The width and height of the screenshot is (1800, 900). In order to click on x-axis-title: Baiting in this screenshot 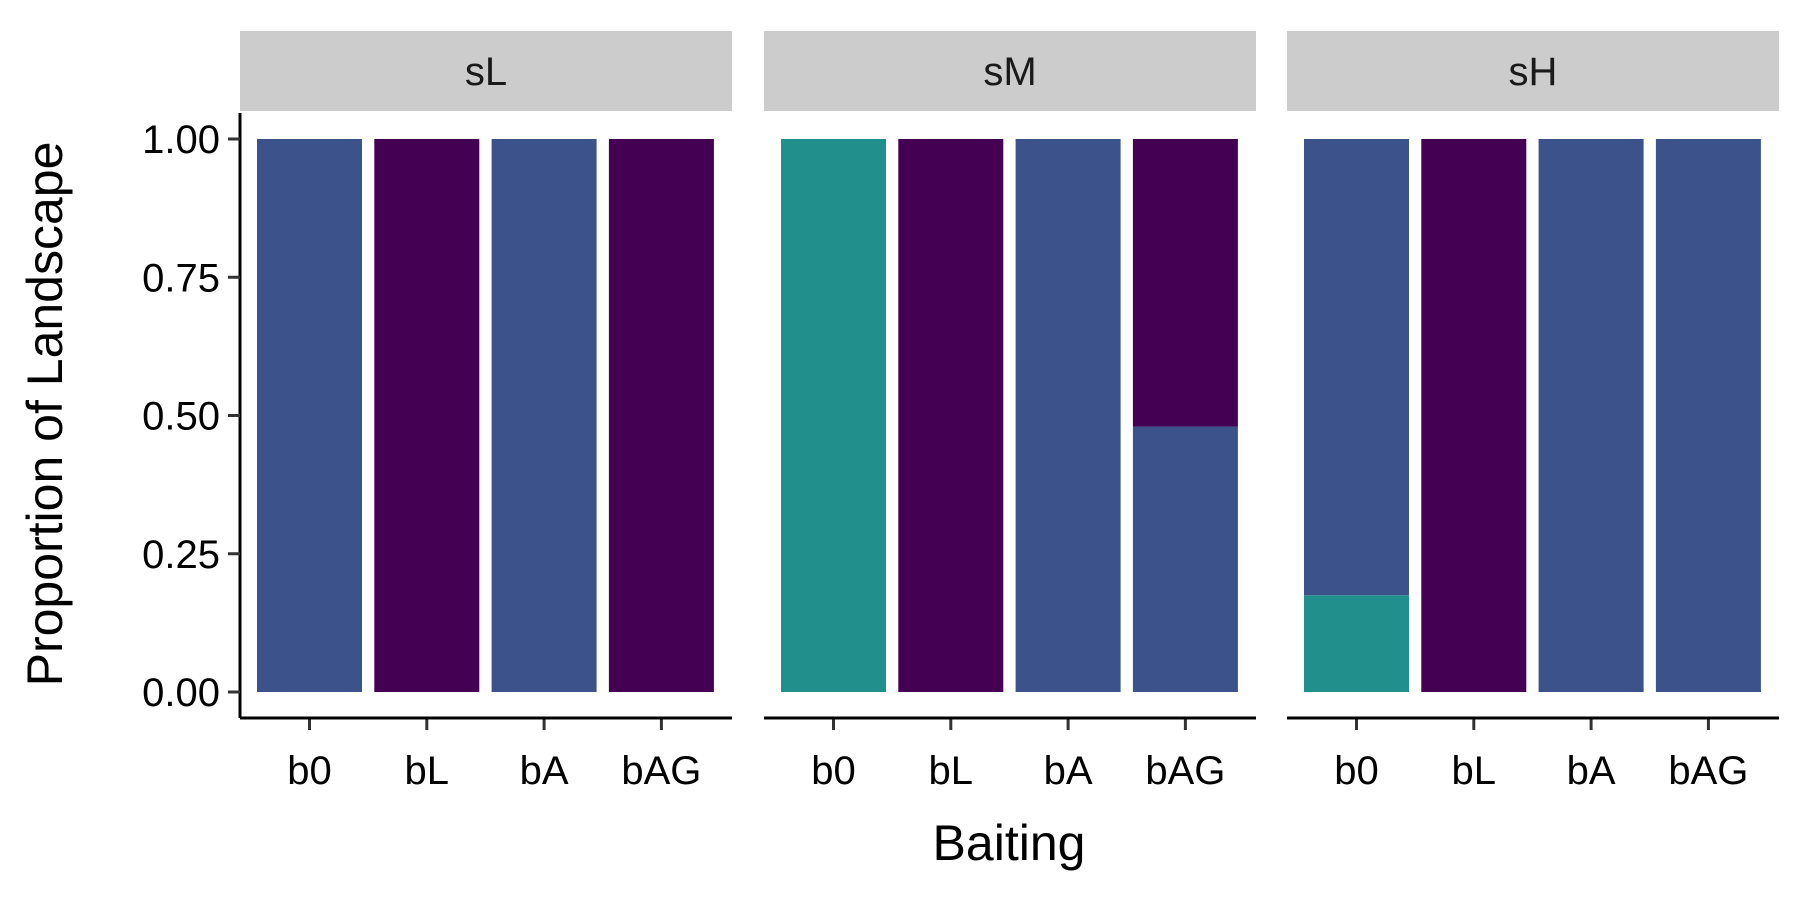, I will do `click(1009, 843)`.